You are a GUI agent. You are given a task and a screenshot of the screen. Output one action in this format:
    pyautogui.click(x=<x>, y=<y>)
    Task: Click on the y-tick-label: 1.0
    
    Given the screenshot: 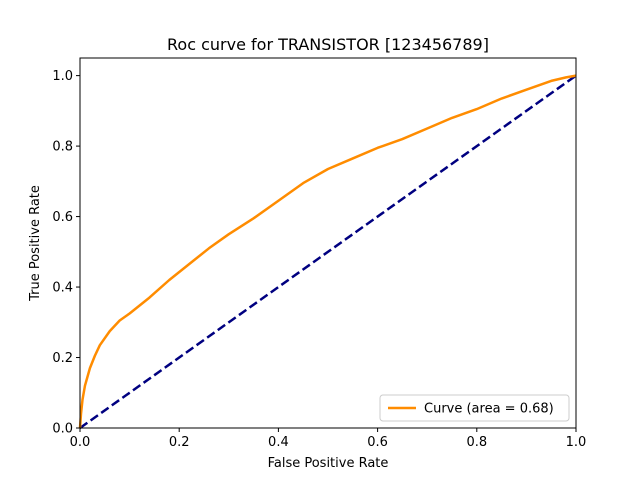 What is the action you would take?
    pyautogui.click(x=62, y=76)
    